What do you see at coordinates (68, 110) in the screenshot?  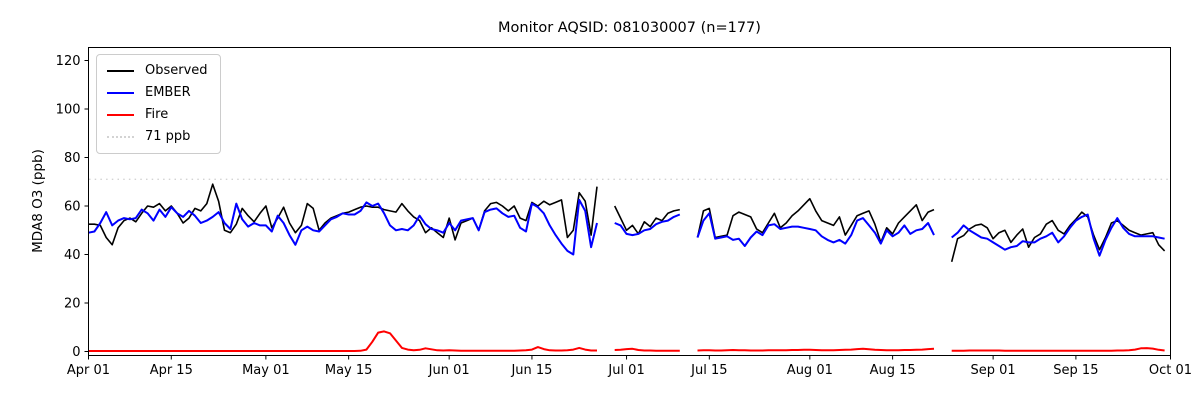 I see `y-tick-label: 100` at bounding box center [68, 110].